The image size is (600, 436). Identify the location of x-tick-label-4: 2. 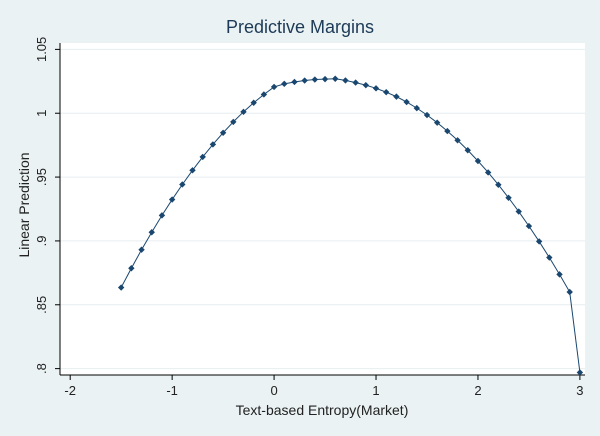
(477, 390).